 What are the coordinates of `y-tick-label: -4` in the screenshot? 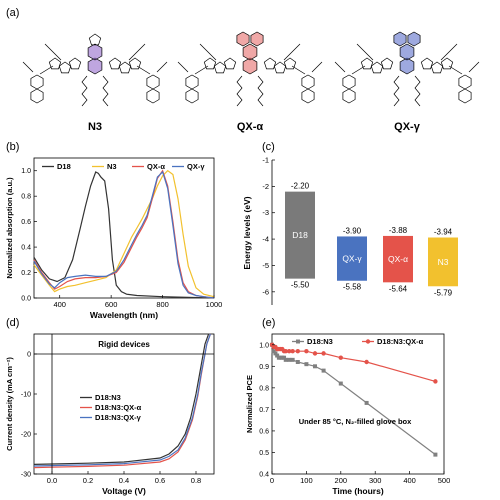 It's located at (265, 239).